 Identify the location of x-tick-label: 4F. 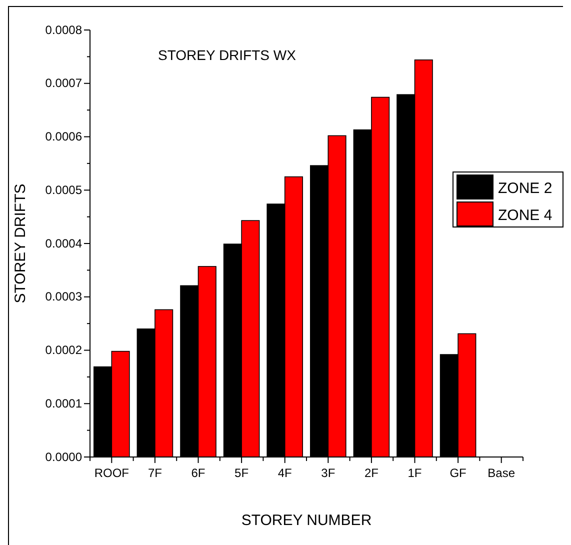
(285, 473).